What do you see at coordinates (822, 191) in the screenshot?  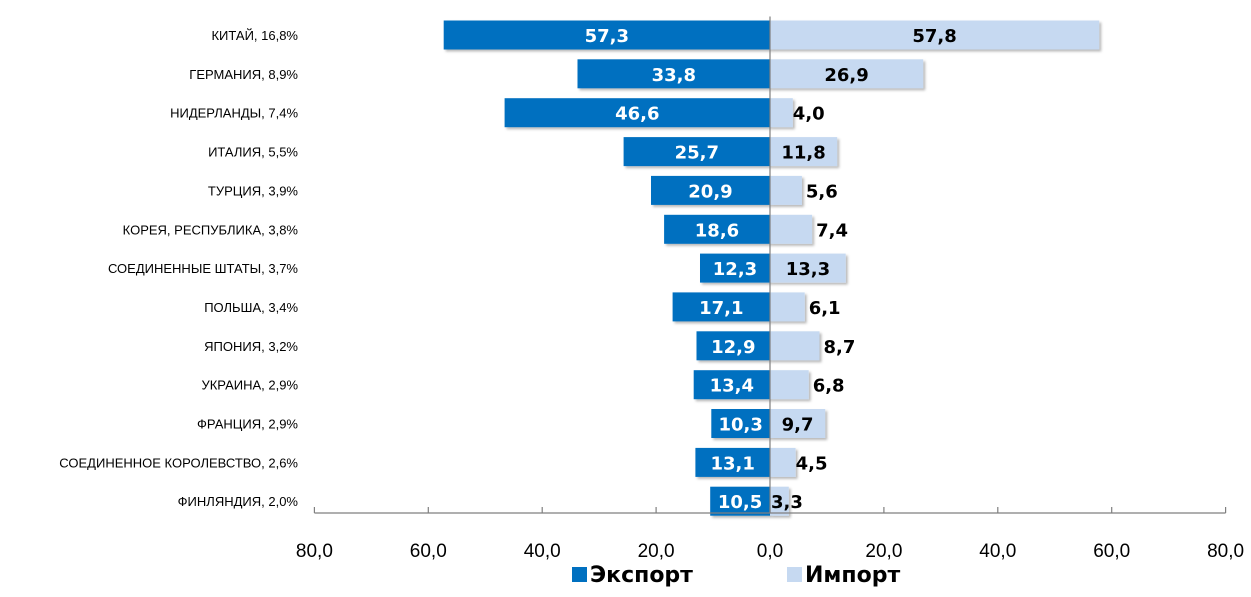 I see `import-value-label: 5,6` at bounding box center [822, 191].